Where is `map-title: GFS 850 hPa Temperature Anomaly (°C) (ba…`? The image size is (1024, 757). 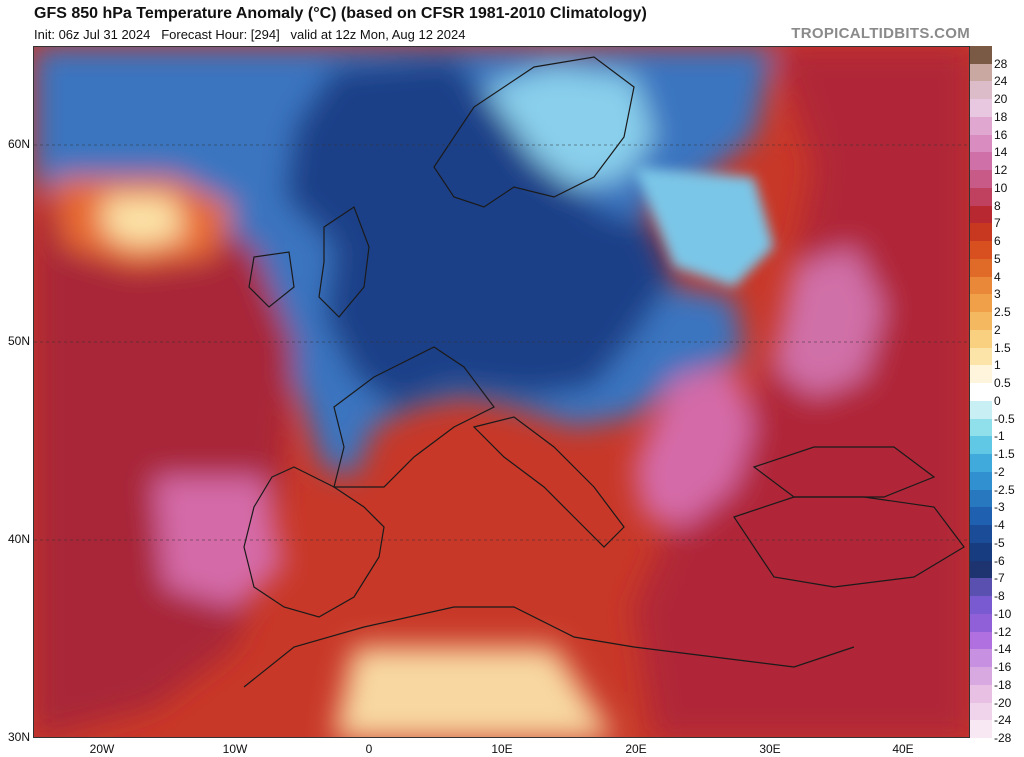 map-title: GFS 850 hPa Temperature Anomaly (°C) (ba… is located at coordinates (340, 13).